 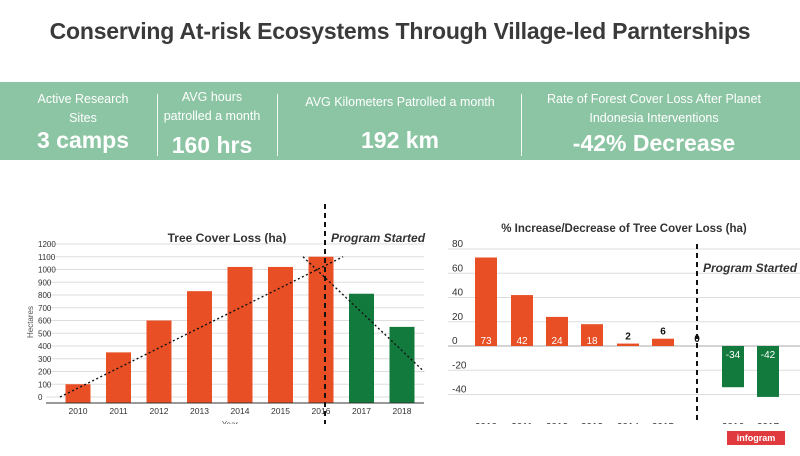 I want to click on stat-value: 160 hrs, so click(x=212, y=145).